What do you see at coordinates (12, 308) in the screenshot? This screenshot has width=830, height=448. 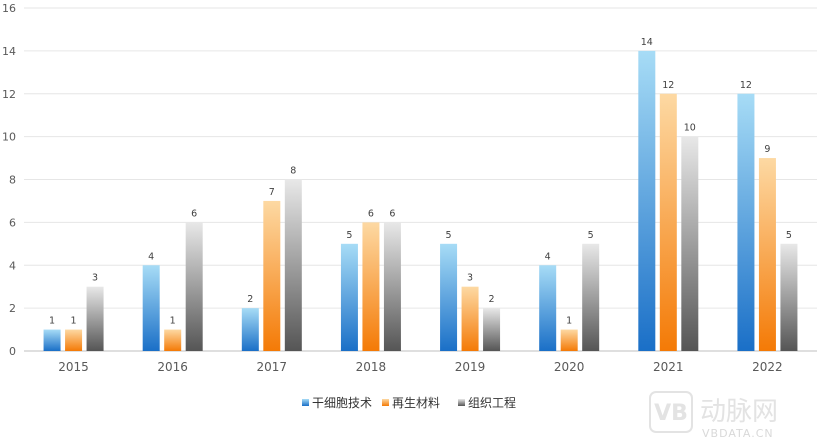 I see `y-tick-label: 2` at bounding box center [12, 308].